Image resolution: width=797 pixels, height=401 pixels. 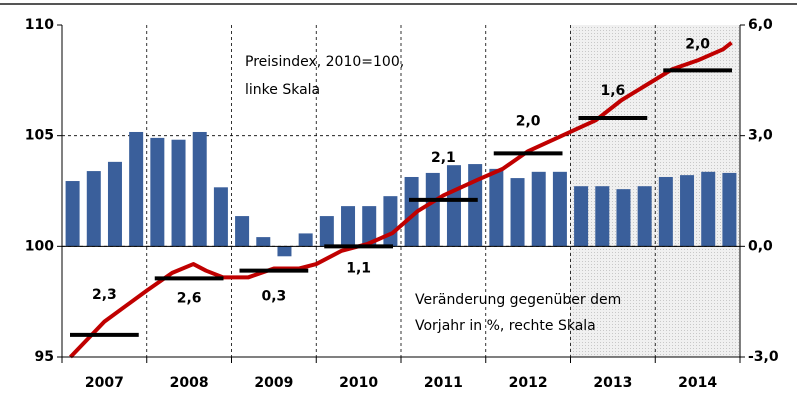 I want to click on annual-change-label: 1,6, so click(x=612, y=91).